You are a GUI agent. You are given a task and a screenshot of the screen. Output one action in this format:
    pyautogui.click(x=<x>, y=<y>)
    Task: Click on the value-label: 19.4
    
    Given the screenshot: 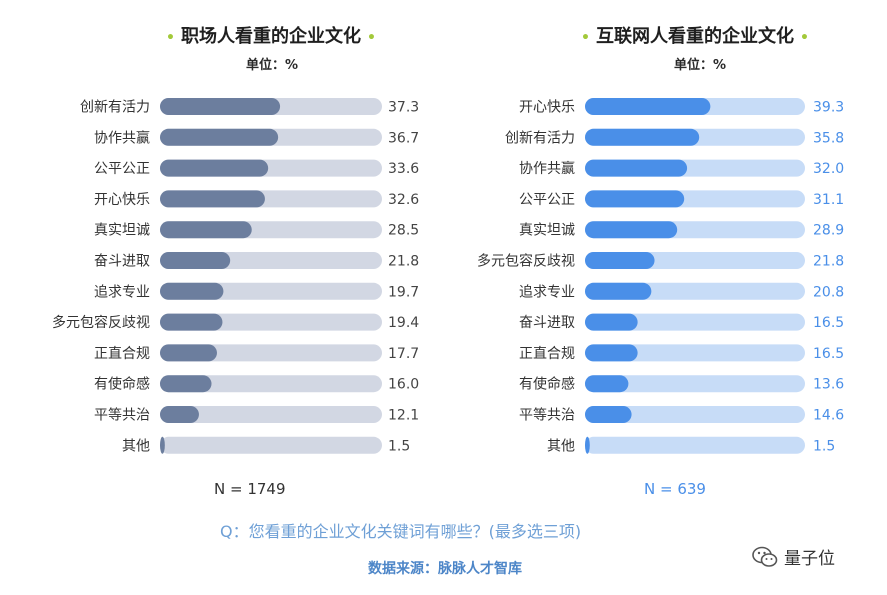 What is the action you would take?
    pyautogui.click(x=403, y=323)
    